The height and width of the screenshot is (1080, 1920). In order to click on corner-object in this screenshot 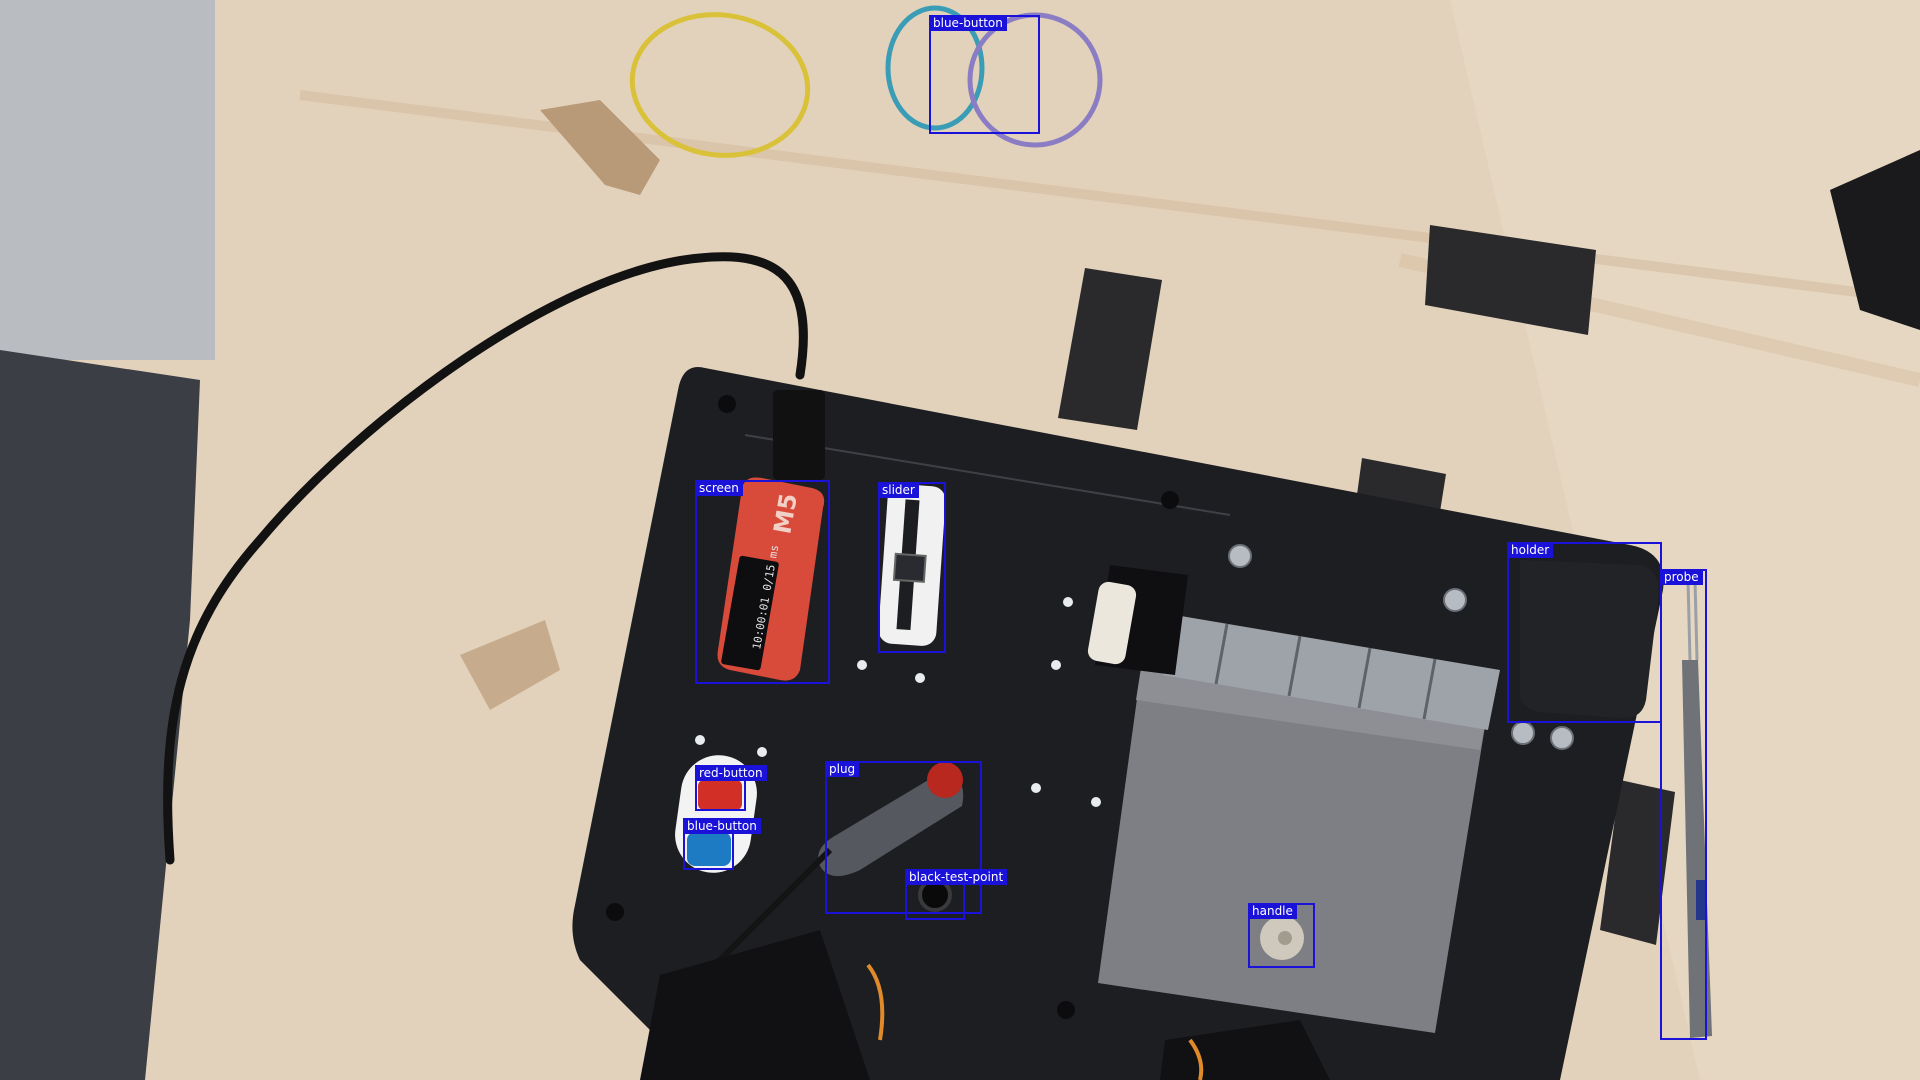, I will do `click(1875, 240)`.